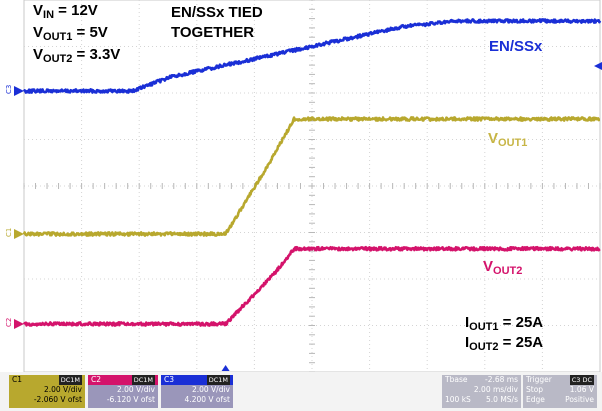 The height and width of the screenshot is (411, 602). What do you see at coordinates (213, 32) in the screenshot?
I see `tied-annotation-line2: TOGETHER` at bounding box center [213, 32].